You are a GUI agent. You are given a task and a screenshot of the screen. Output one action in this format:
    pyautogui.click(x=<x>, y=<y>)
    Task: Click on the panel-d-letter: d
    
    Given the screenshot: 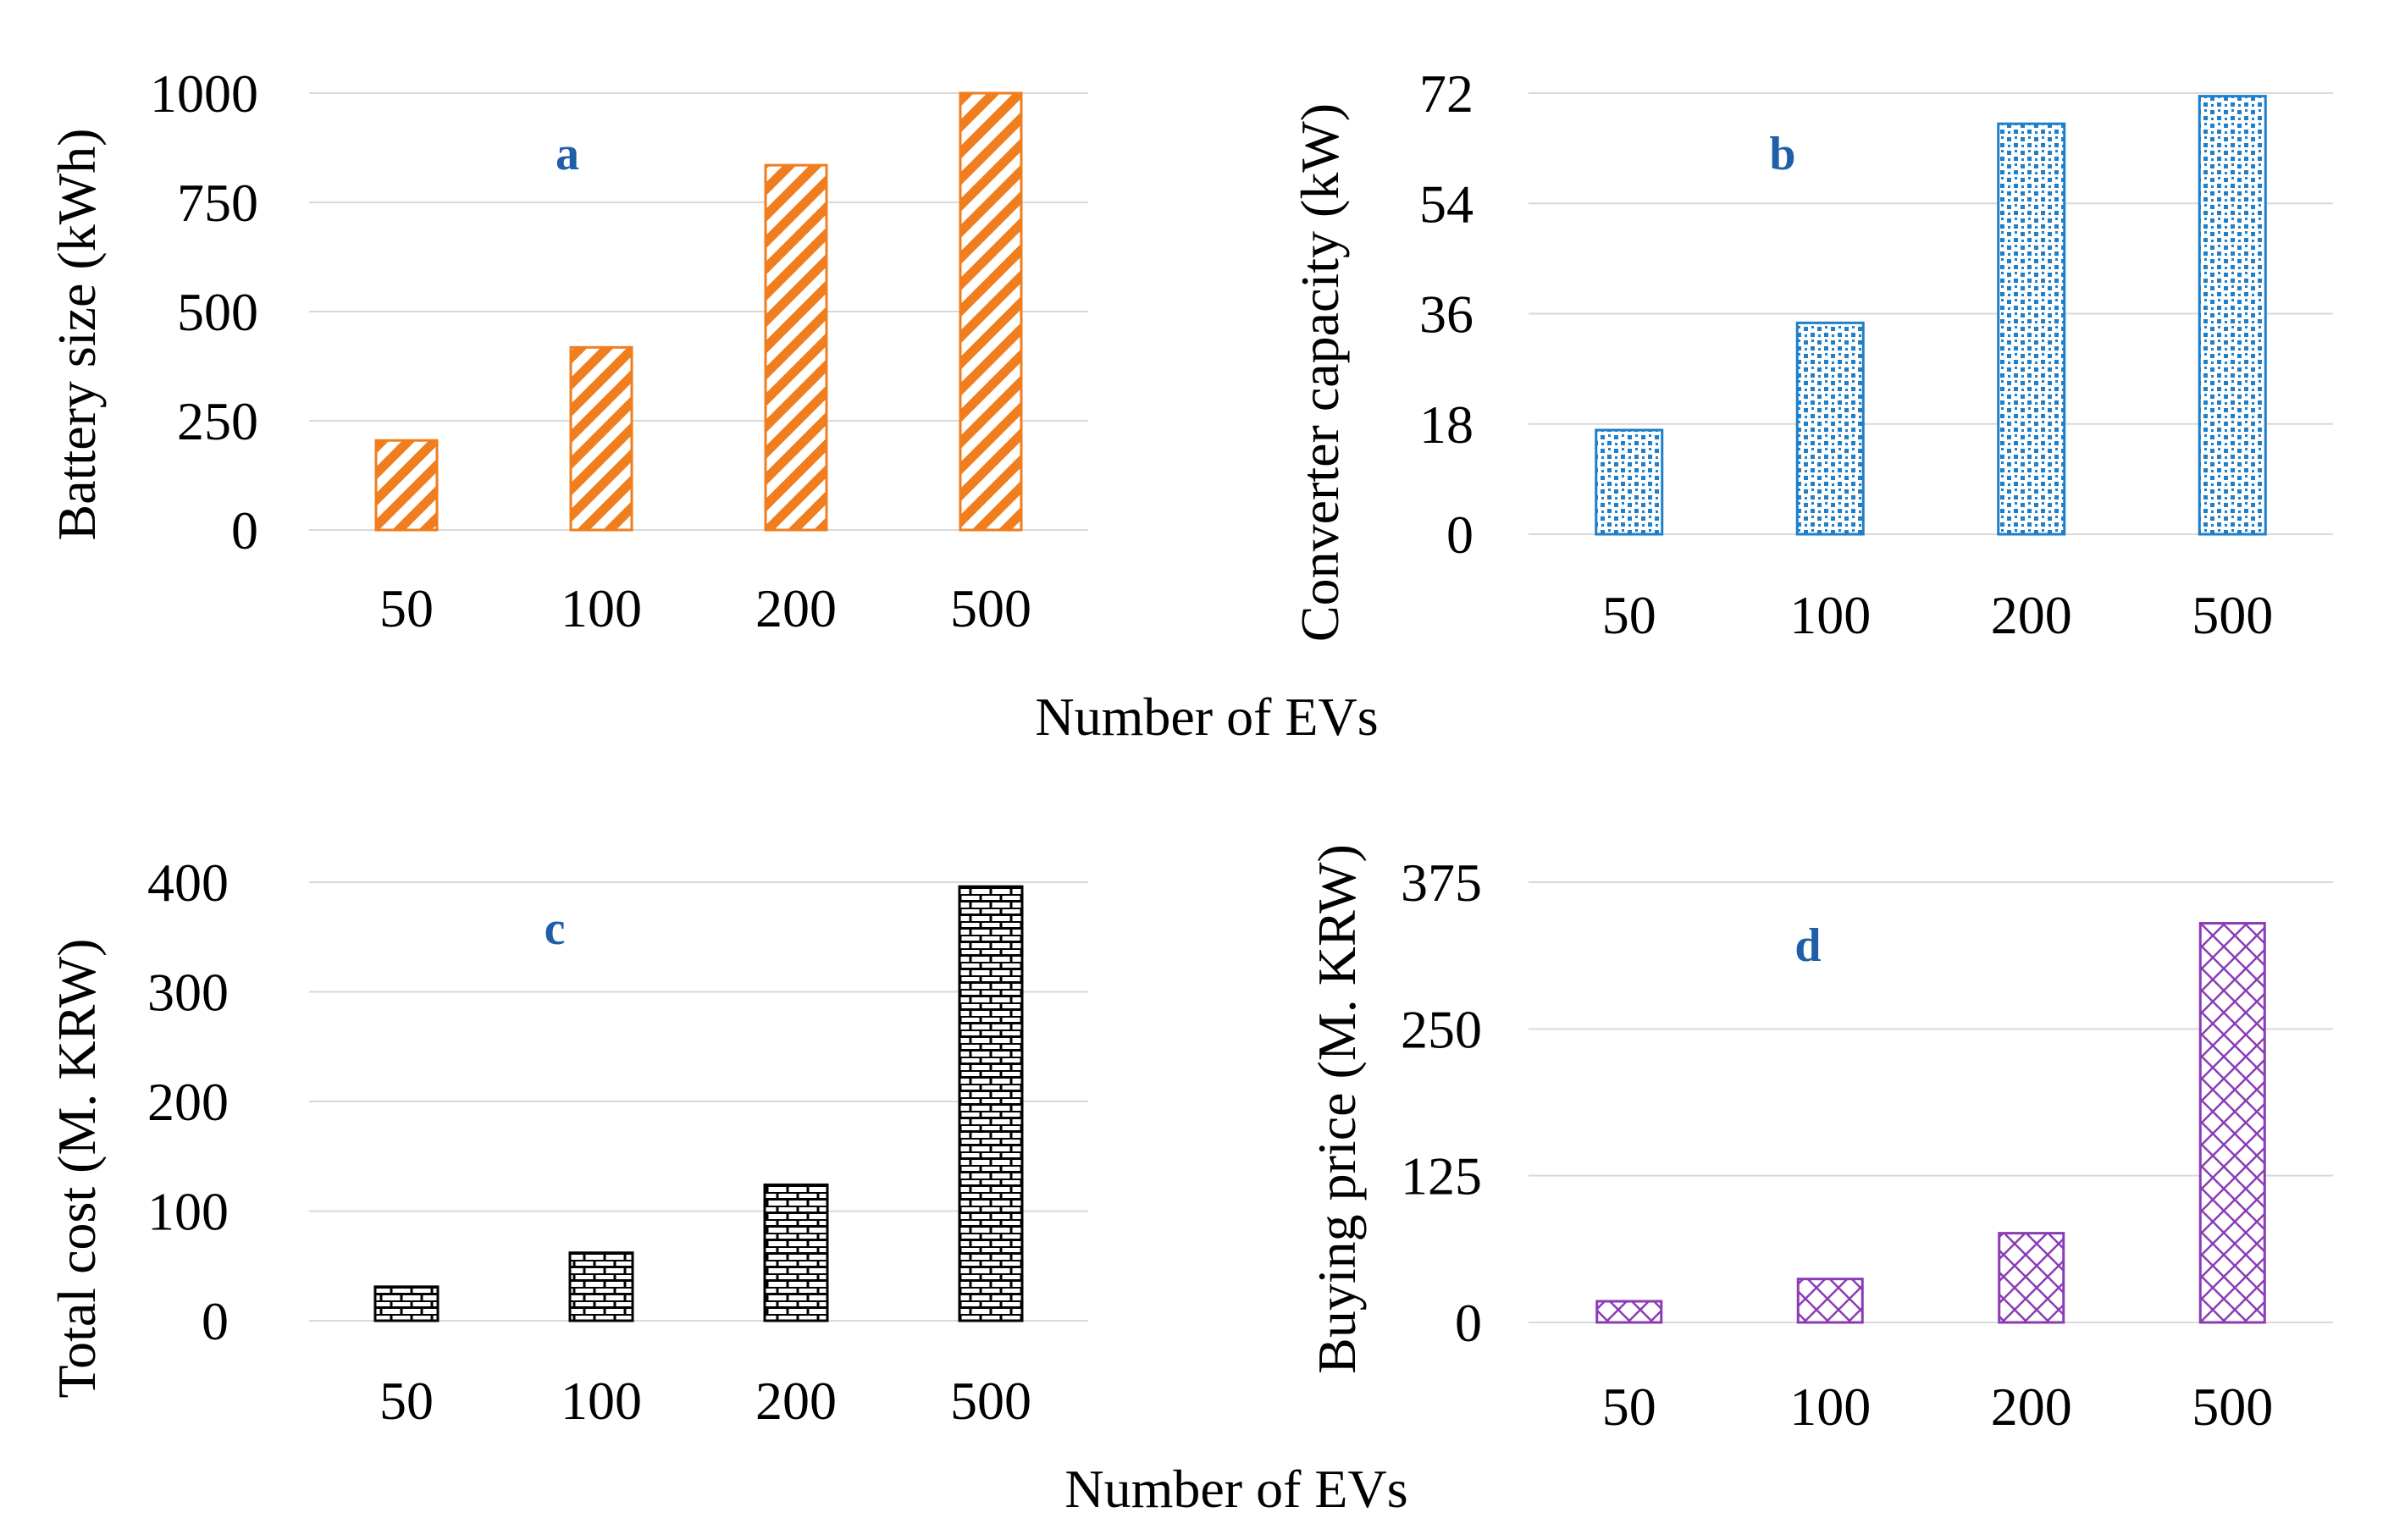 What is the action you would take?
    pyautogui.click(x=1807, y=945)
    